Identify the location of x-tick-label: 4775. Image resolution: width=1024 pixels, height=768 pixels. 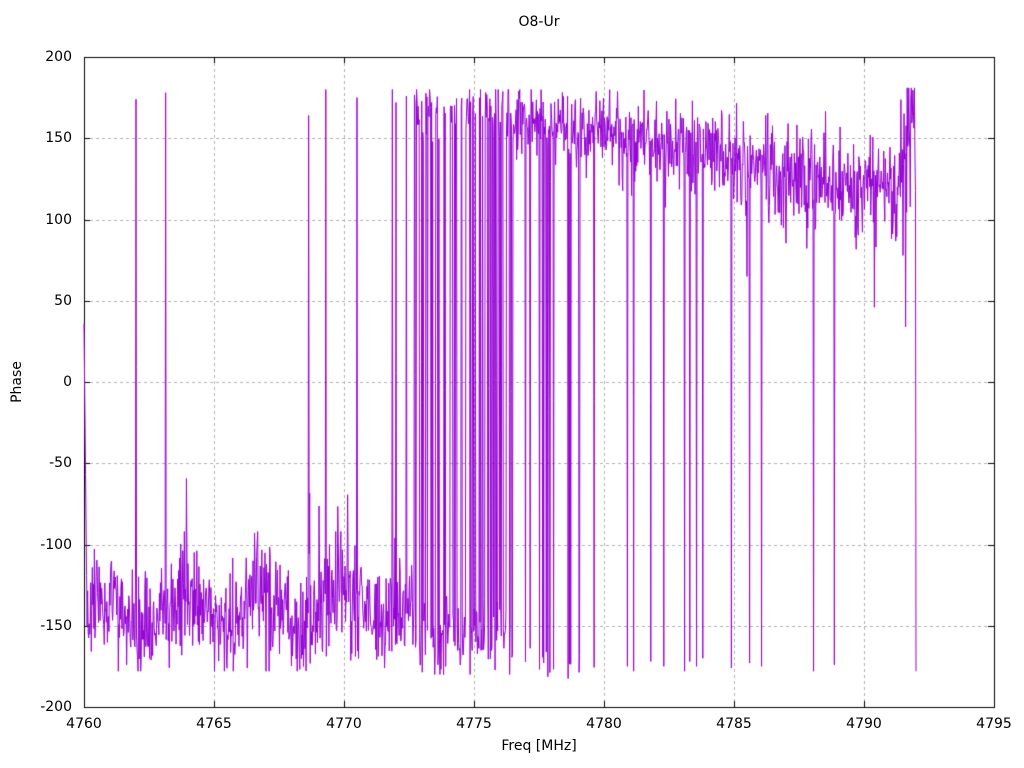
(474, 724).